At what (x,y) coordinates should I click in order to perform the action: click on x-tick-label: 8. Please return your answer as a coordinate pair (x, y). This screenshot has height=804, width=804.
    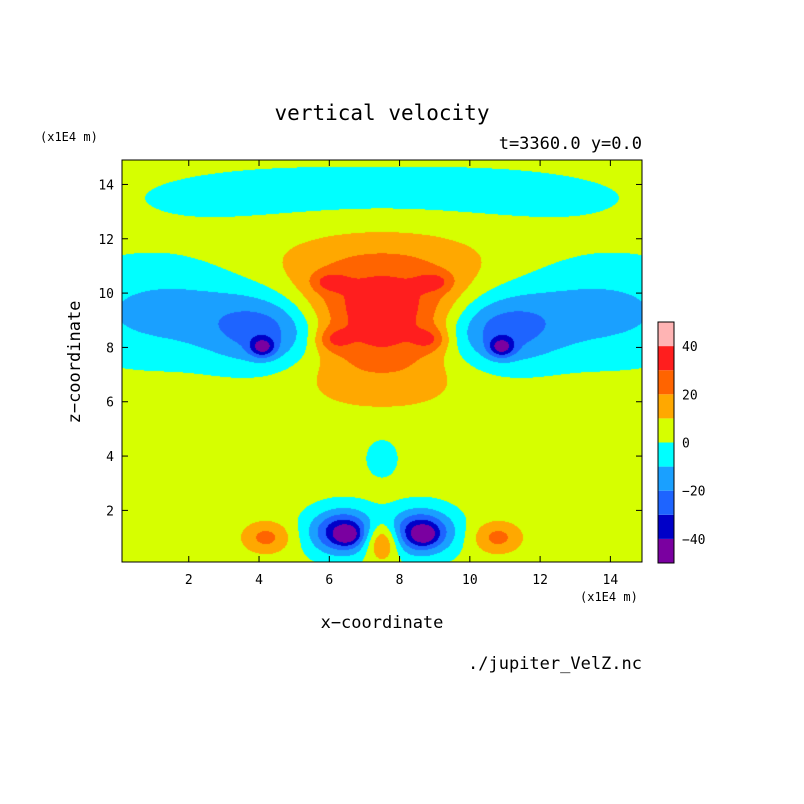
    Looking at the image, I should click on (400, 580).